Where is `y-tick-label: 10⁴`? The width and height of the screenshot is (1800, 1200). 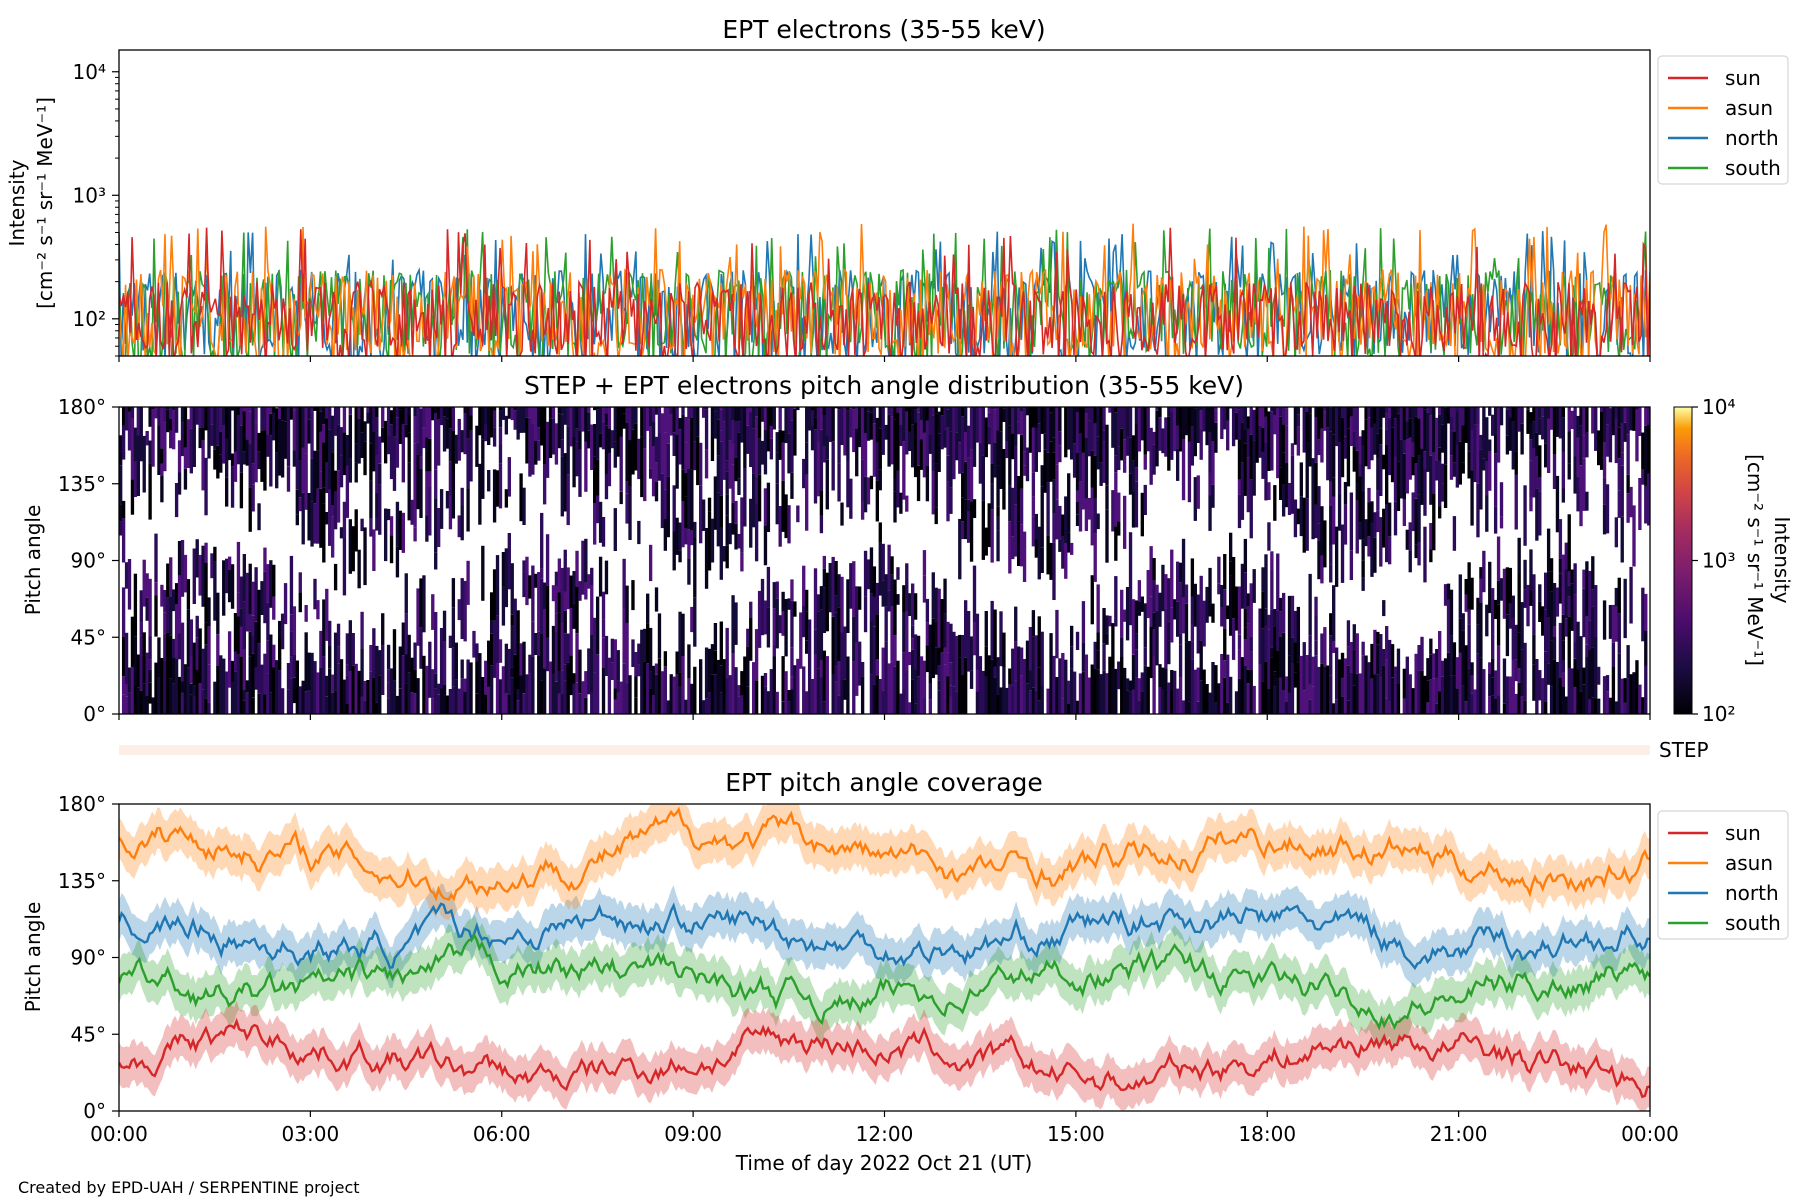
y-tick-label: 10⁴ is located at coordinates (89, 72).